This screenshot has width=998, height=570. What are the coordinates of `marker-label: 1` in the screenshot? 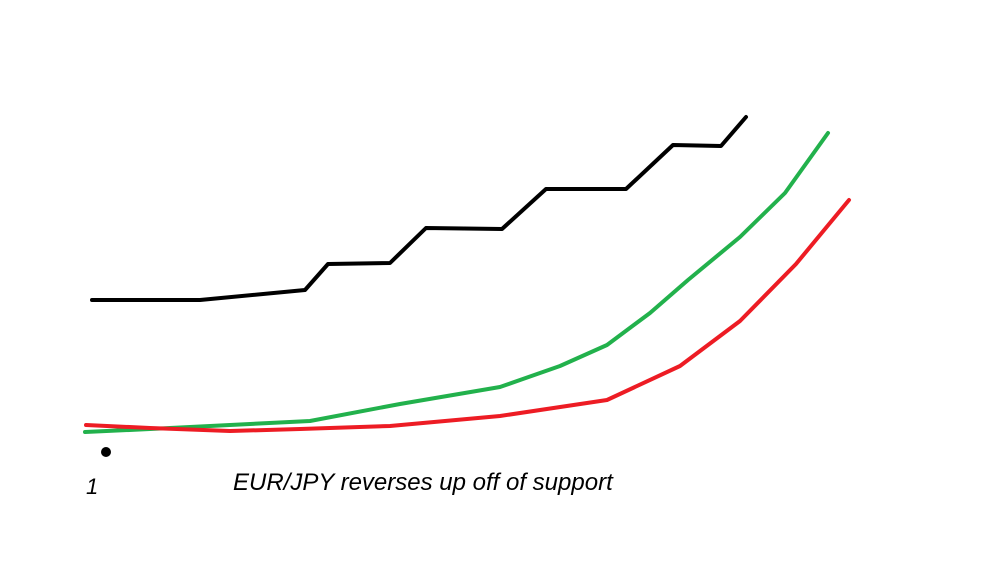 It's located at (92, 486).